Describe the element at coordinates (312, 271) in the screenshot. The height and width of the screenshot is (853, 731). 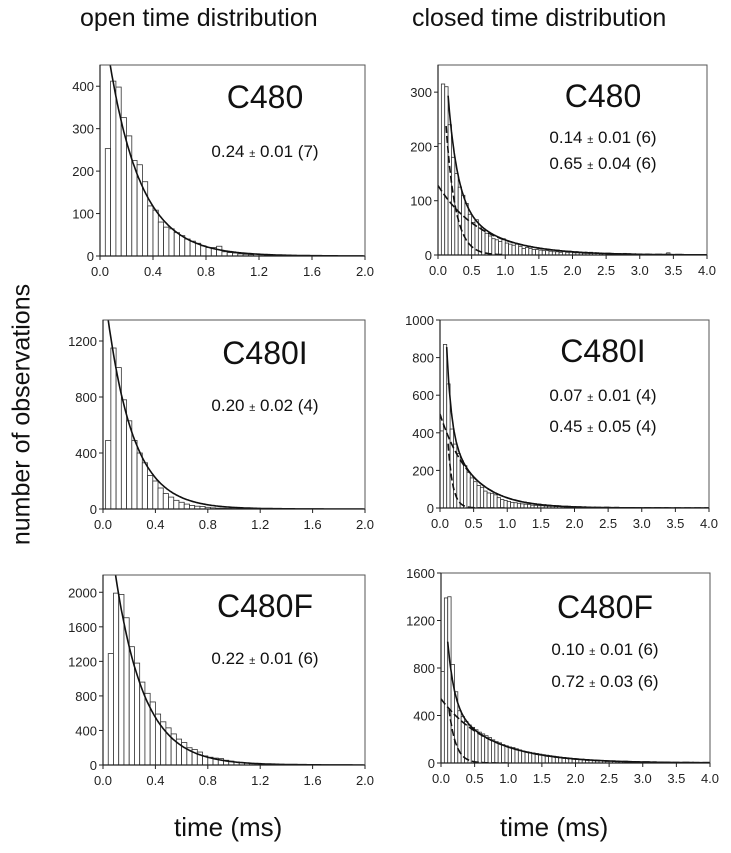
I see `x-tick-label: 1.6` at that location.